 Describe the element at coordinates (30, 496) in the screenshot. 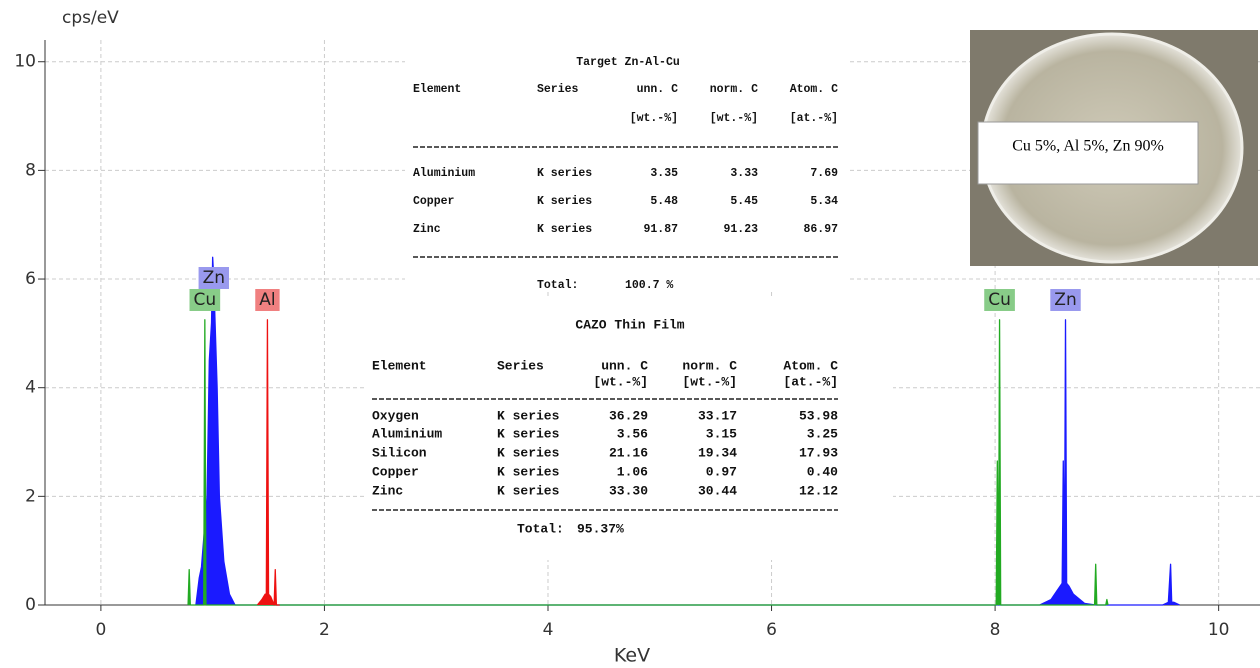

I see `y-tick-label: 2` at that location.